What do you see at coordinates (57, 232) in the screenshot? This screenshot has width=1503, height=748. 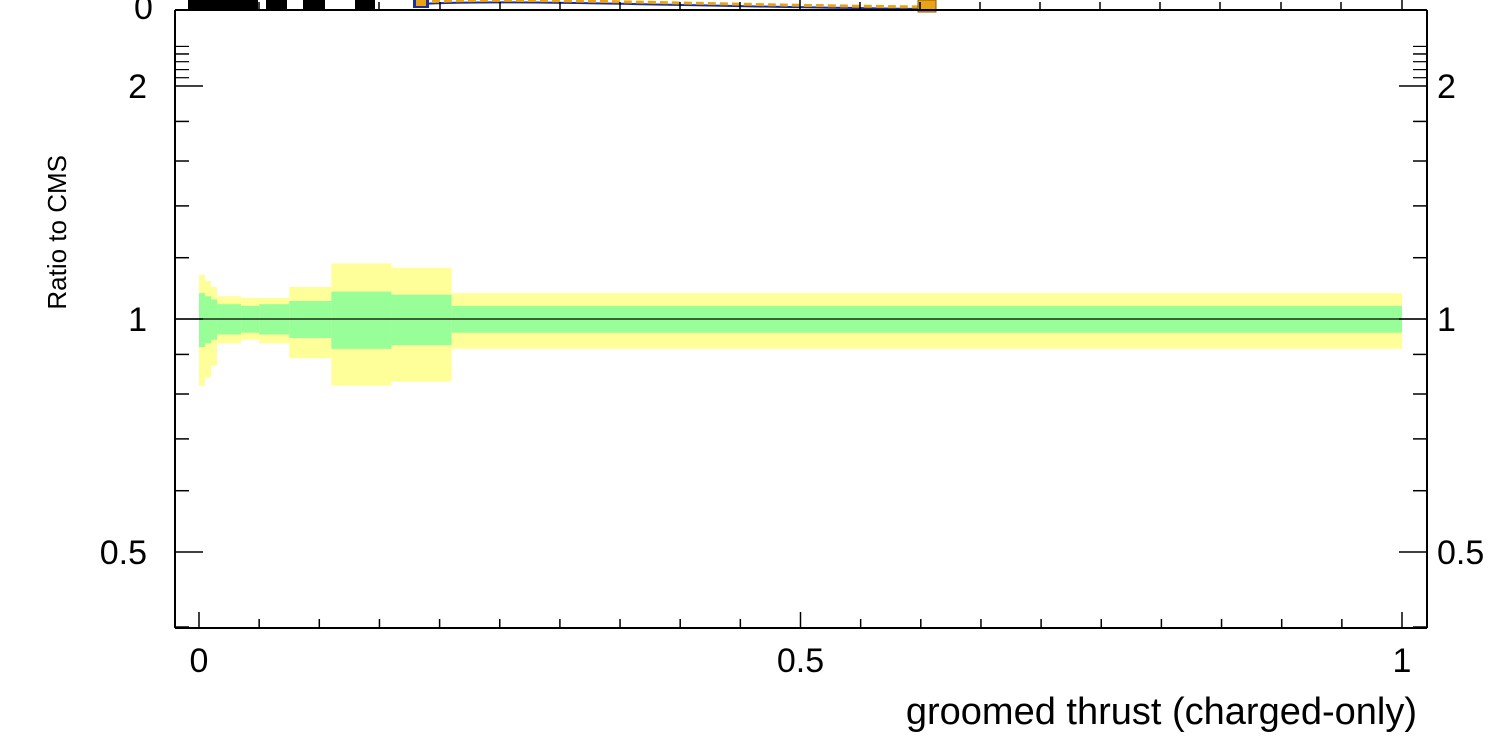 I see `y-axis-title: Ratio to CMS` at bounding box center [57, 232].